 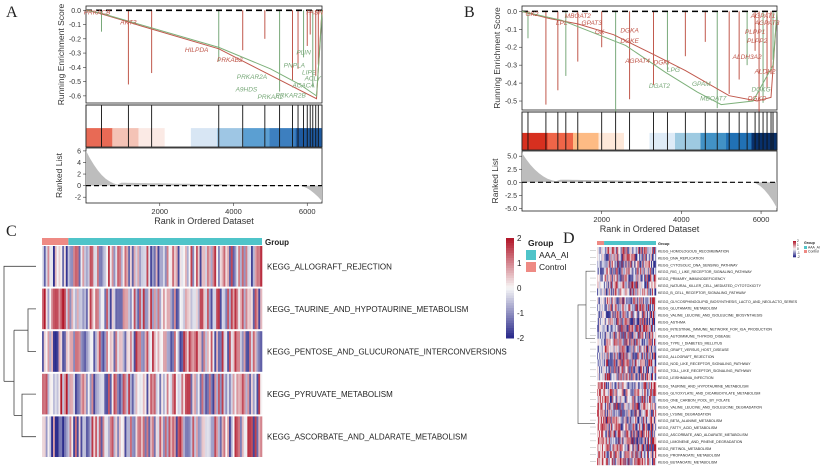 What do you see at coordinates (649, 56) in the screenshot?
I see `es-curve-up` at bounding box center [649, 56].